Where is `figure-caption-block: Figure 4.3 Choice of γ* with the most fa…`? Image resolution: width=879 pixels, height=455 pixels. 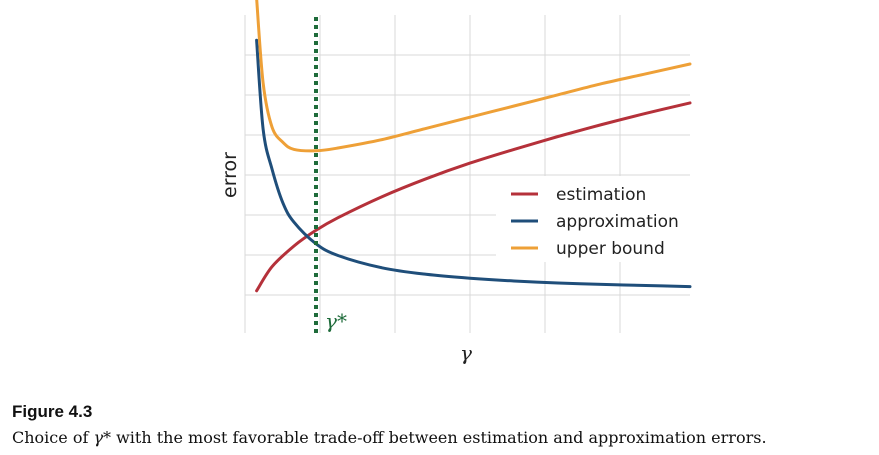 figure-caption-block: Figure 4.3 Choice of γ* with the most fa… is located at coordinates (442, 424).